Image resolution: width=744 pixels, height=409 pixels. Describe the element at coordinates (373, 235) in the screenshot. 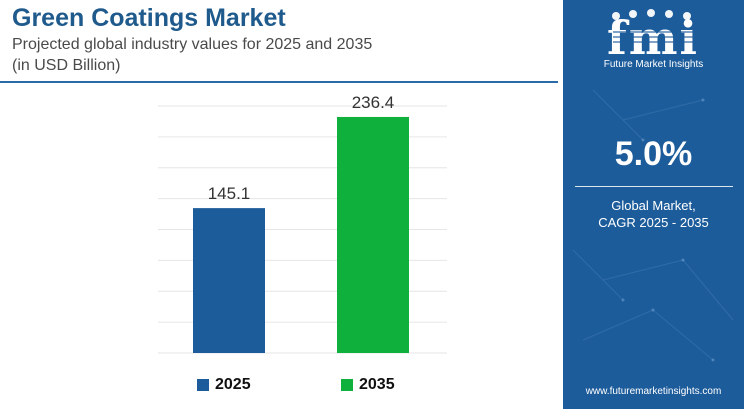

I see `bar-2035` at that location.